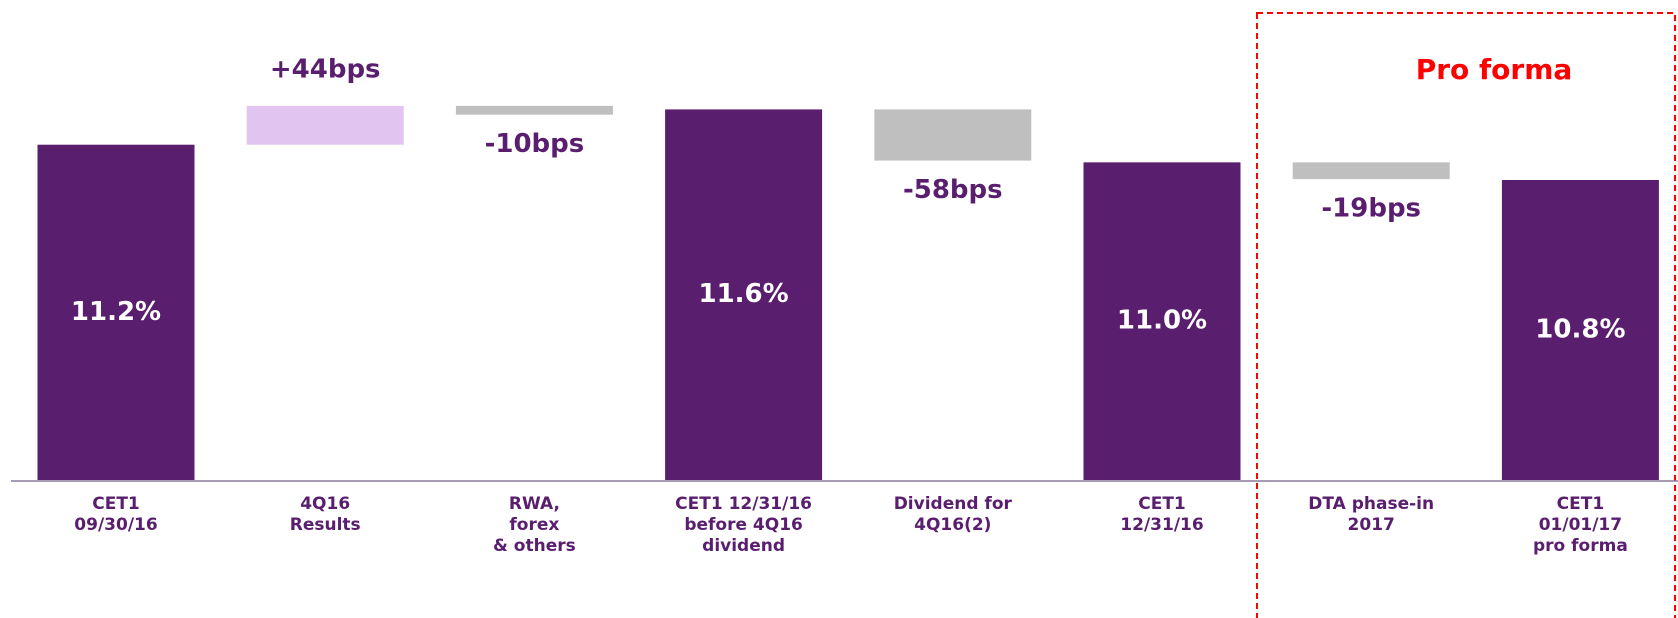 This screenshot has width=1678, height=618. I want to click on x-tick-label: RWA, forex & others, so click(534, 525).